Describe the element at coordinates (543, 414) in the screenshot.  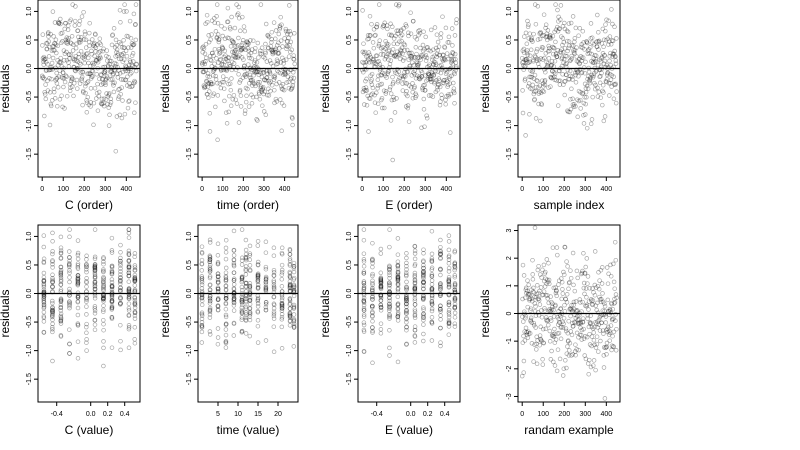
I see `x-tick-label: 100` at that location.